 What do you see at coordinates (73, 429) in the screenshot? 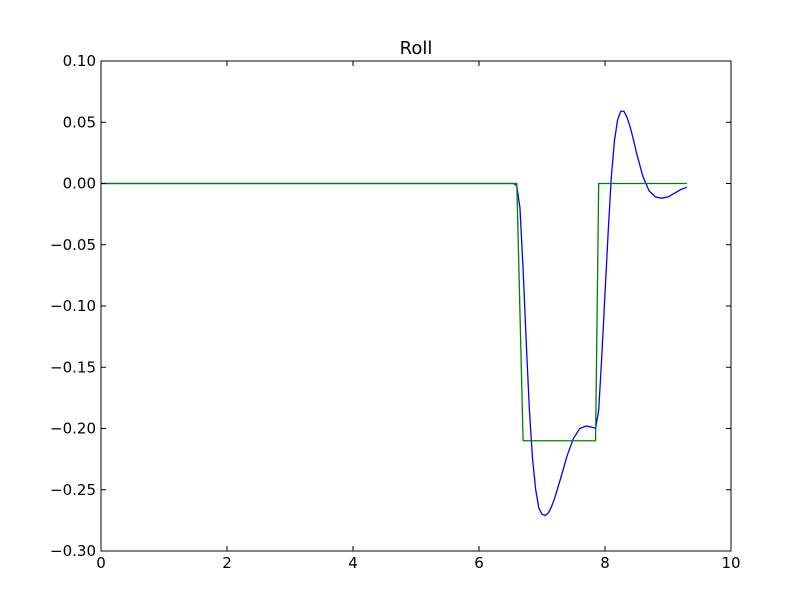
I see `y-tick-label: −0.20` at bounding box center [73, 429].